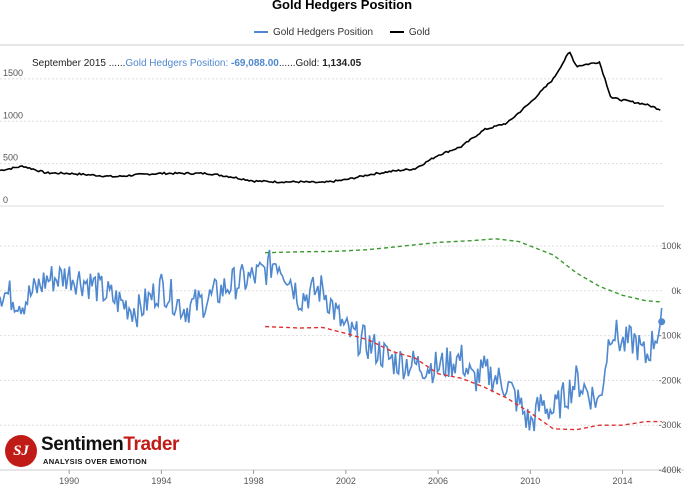  What do you see at coordinates (21, 451) in the screenshot?
I see `logo-mark-icon: SJ` at bounding box center [21, 451].